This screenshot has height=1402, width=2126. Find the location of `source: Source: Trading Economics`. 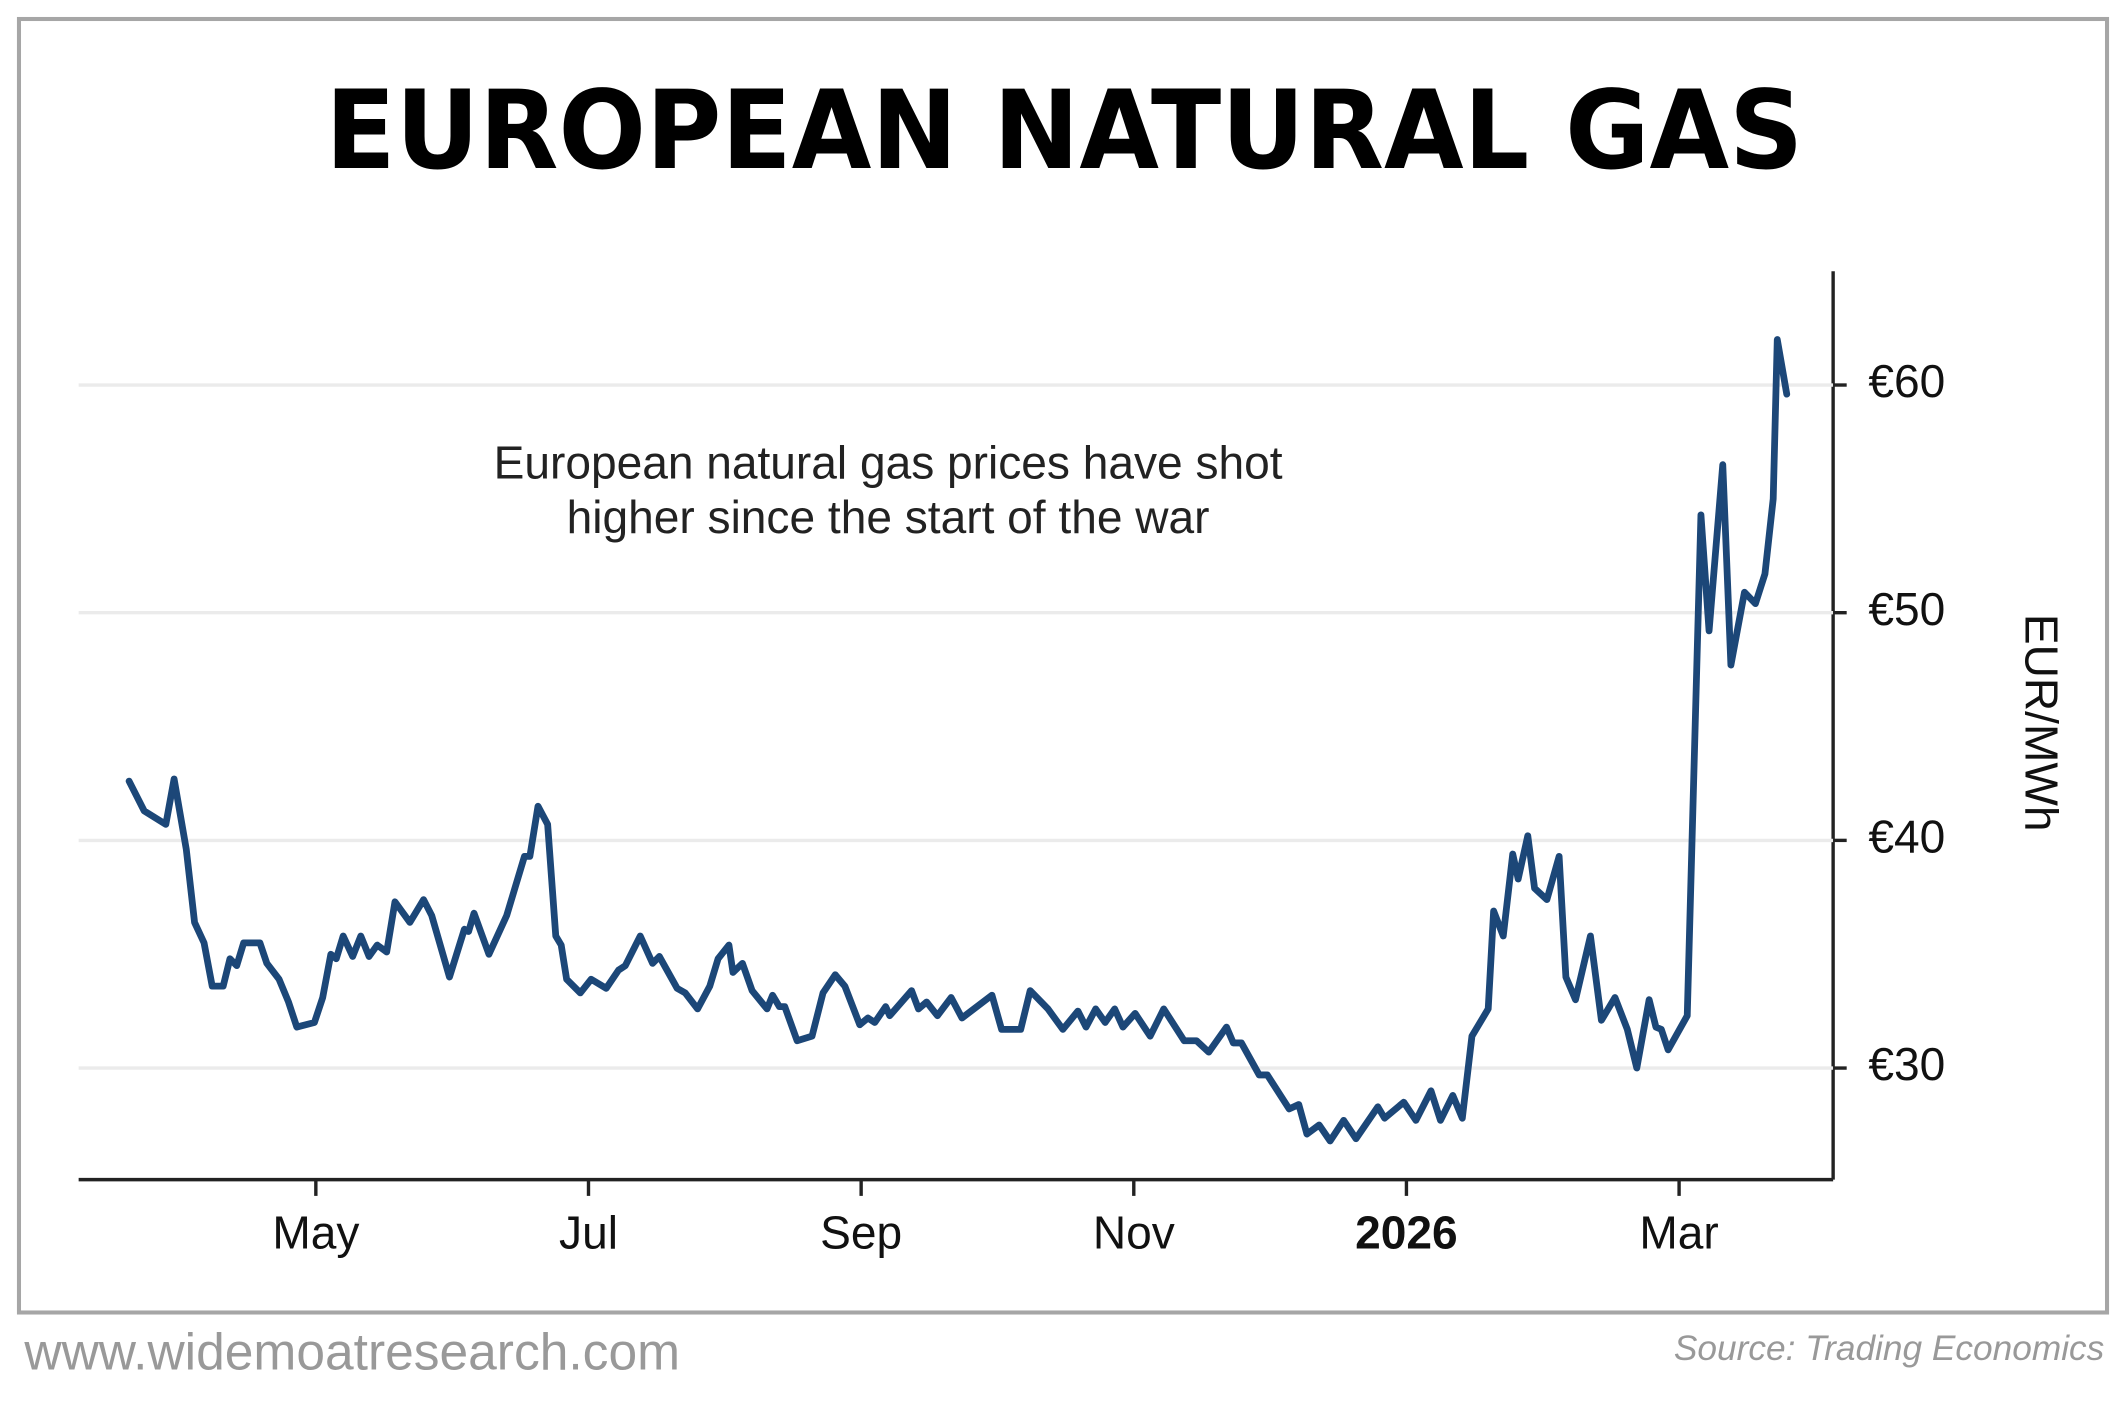

source: Source: Trading Economics is located at coordinates (1889, 1348).